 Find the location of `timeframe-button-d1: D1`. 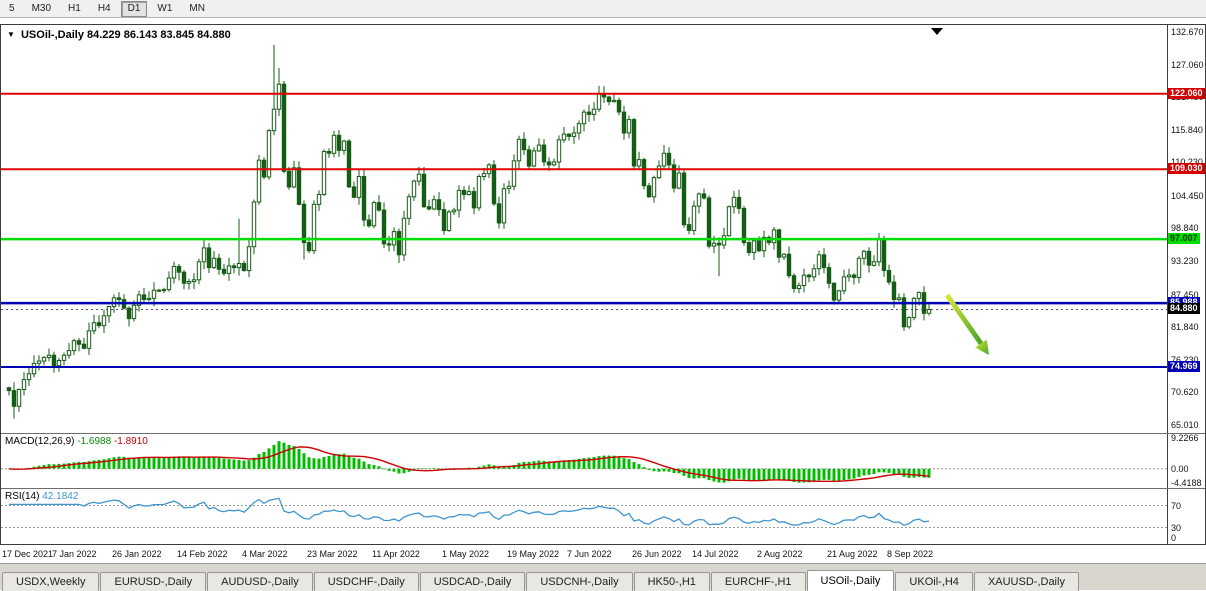

timeframe-button-d1: D1 is located at coordinates (134, 8).